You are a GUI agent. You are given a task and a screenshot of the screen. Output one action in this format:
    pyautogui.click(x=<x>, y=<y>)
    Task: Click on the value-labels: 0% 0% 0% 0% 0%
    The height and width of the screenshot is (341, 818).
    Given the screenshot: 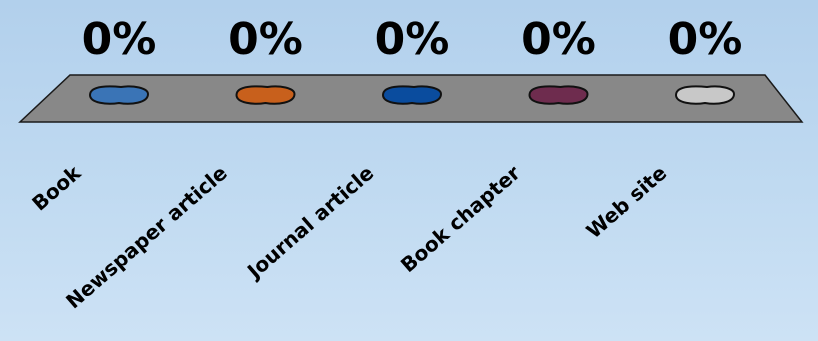 What is the action you would take?
    pyautogui.click(x=412, y=39)
    